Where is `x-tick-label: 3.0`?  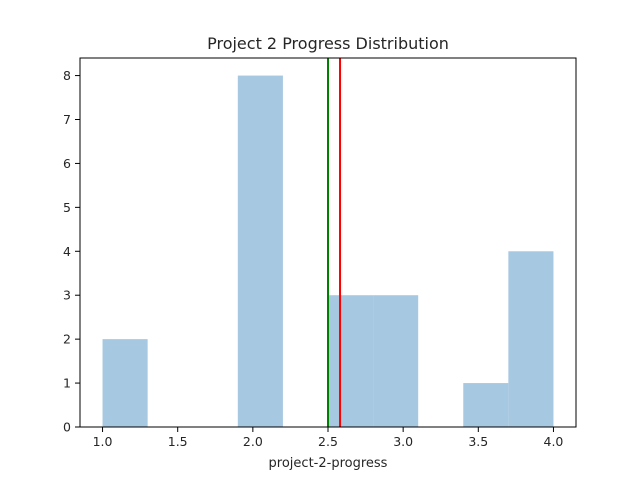 x-tick-label: 3.0 is located at coordinates (403, 441).